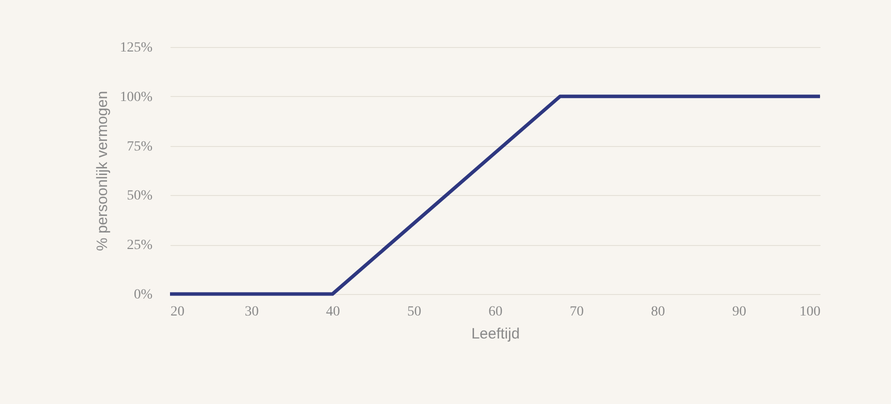  I want to click on x-tick-label: 100, so click(810, 312).